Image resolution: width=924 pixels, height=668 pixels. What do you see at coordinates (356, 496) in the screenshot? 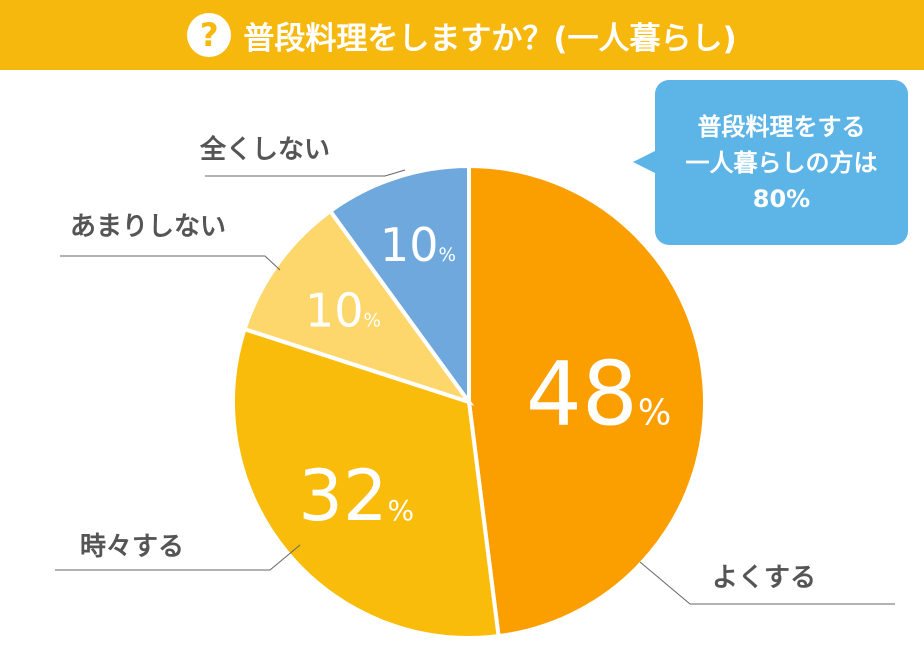
I see `slice-value-label: 32%` at bounding box center [356, 496].